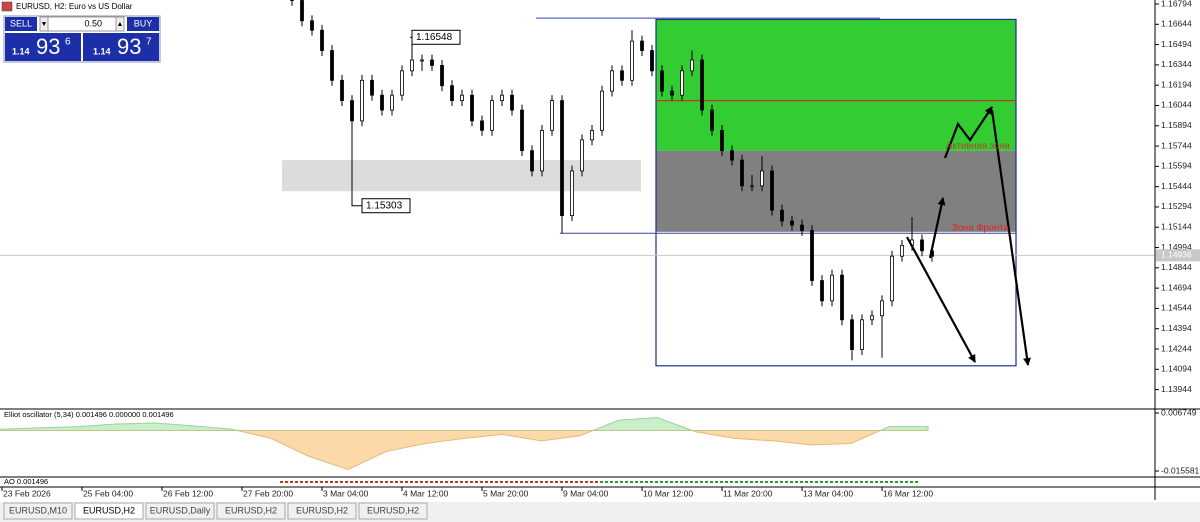 Image resolution: width=1200 pixels, height=522 pixels. What do you see at coordinates (748, 493) in the screenshot?
I see `time-label: 11 Mar 20:00` at bounding box center [748, 493].